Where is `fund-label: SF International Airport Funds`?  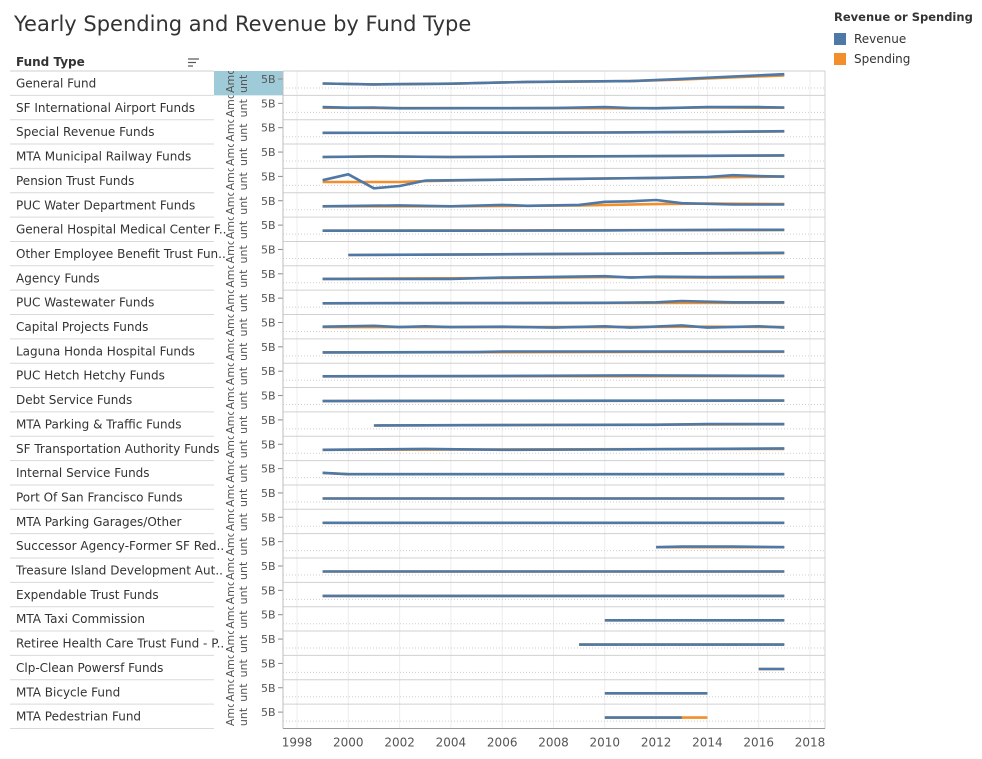 fund-label: SF International Airport Funds is located at coordinates (105, 108).